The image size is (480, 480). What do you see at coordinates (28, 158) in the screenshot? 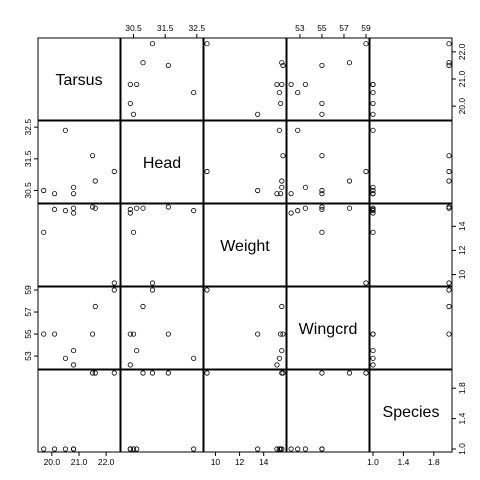
I see `y-tick-label-head: 31.5` at bounding box center [28, 158].